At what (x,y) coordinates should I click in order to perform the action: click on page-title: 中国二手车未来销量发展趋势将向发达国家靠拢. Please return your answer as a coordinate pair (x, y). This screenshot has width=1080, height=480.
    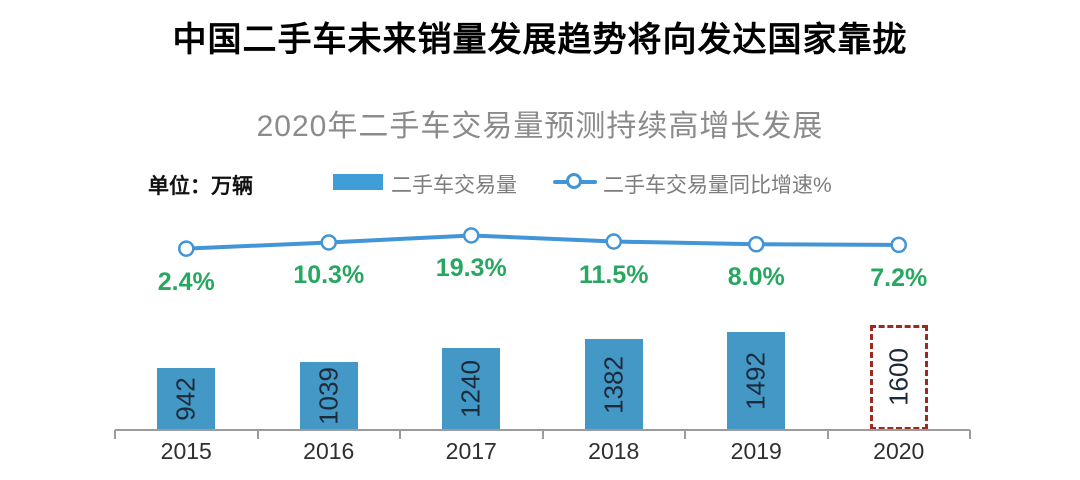
    Looking at the image, I should click on (540, 40).